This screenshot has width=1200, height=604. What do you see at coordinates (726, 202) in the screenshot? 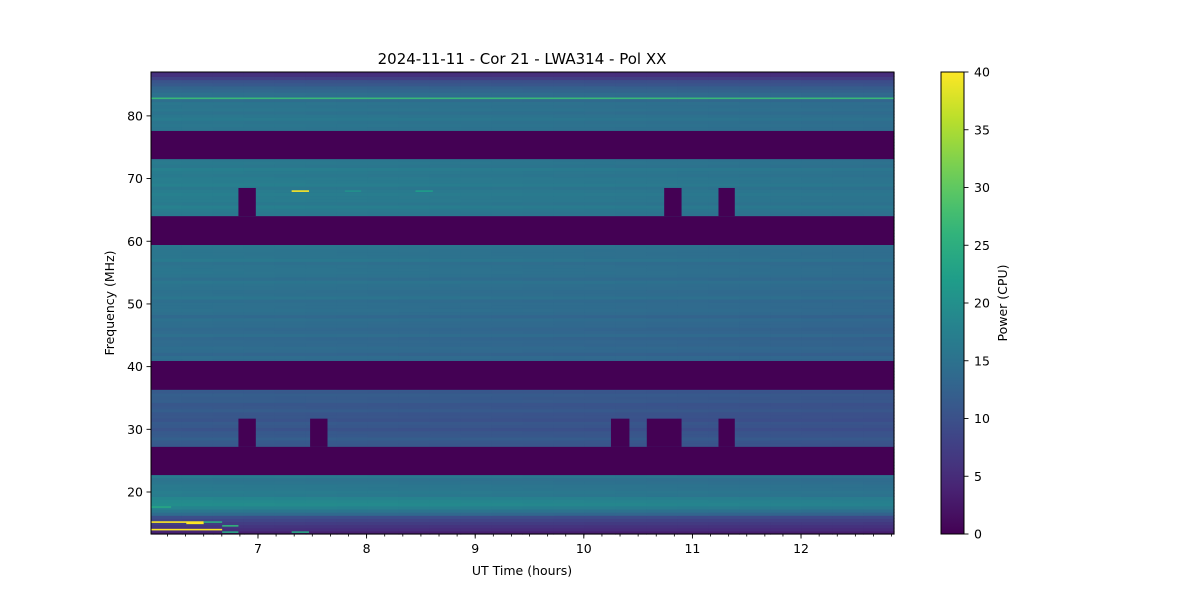
I see `masked-notch` at bounding box center [726, 202].